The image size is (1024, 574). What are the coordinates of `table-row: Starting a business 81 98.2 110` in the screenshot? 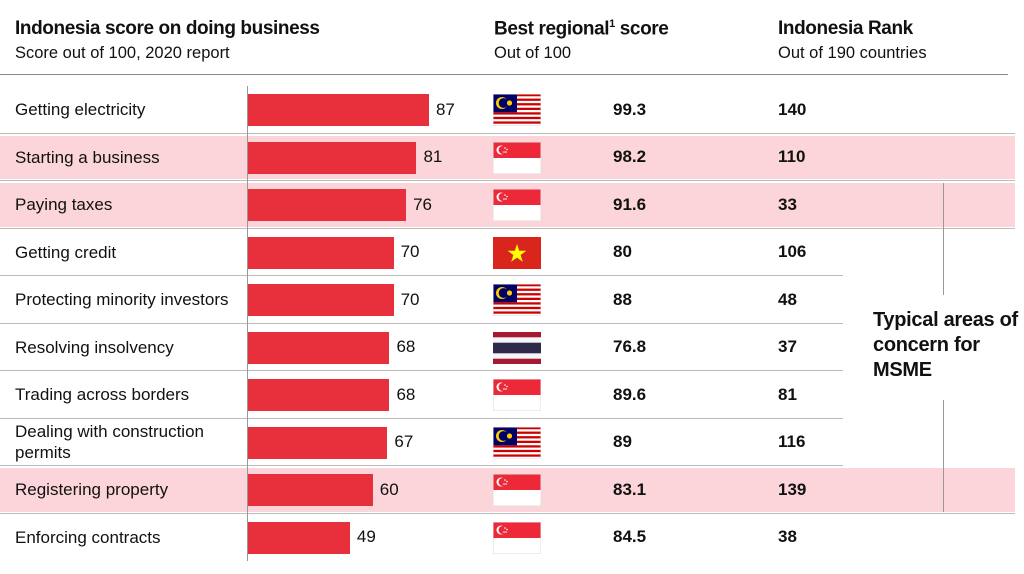 It's located at (507, 157).